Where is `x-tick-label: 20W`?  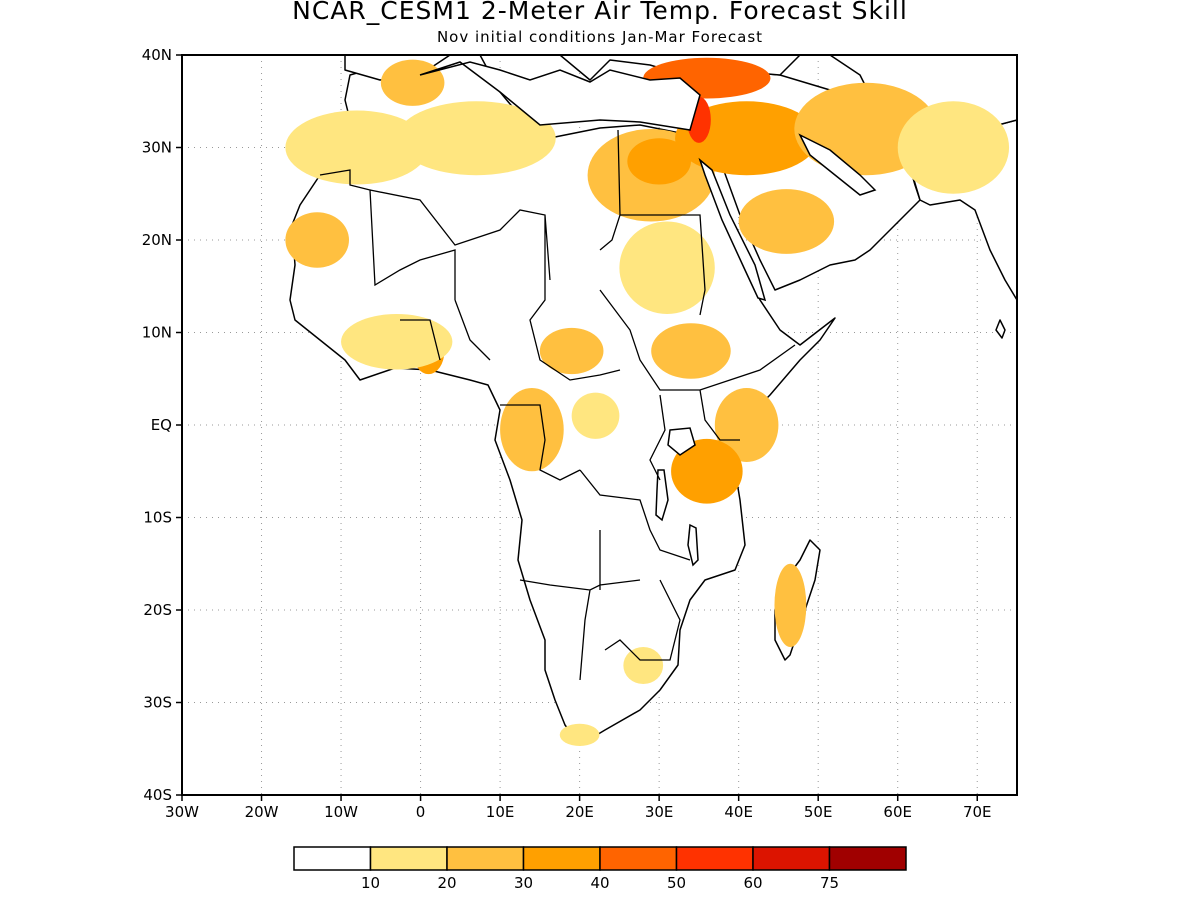
x-tick-label: 20W is located at coordinates (262, 812).